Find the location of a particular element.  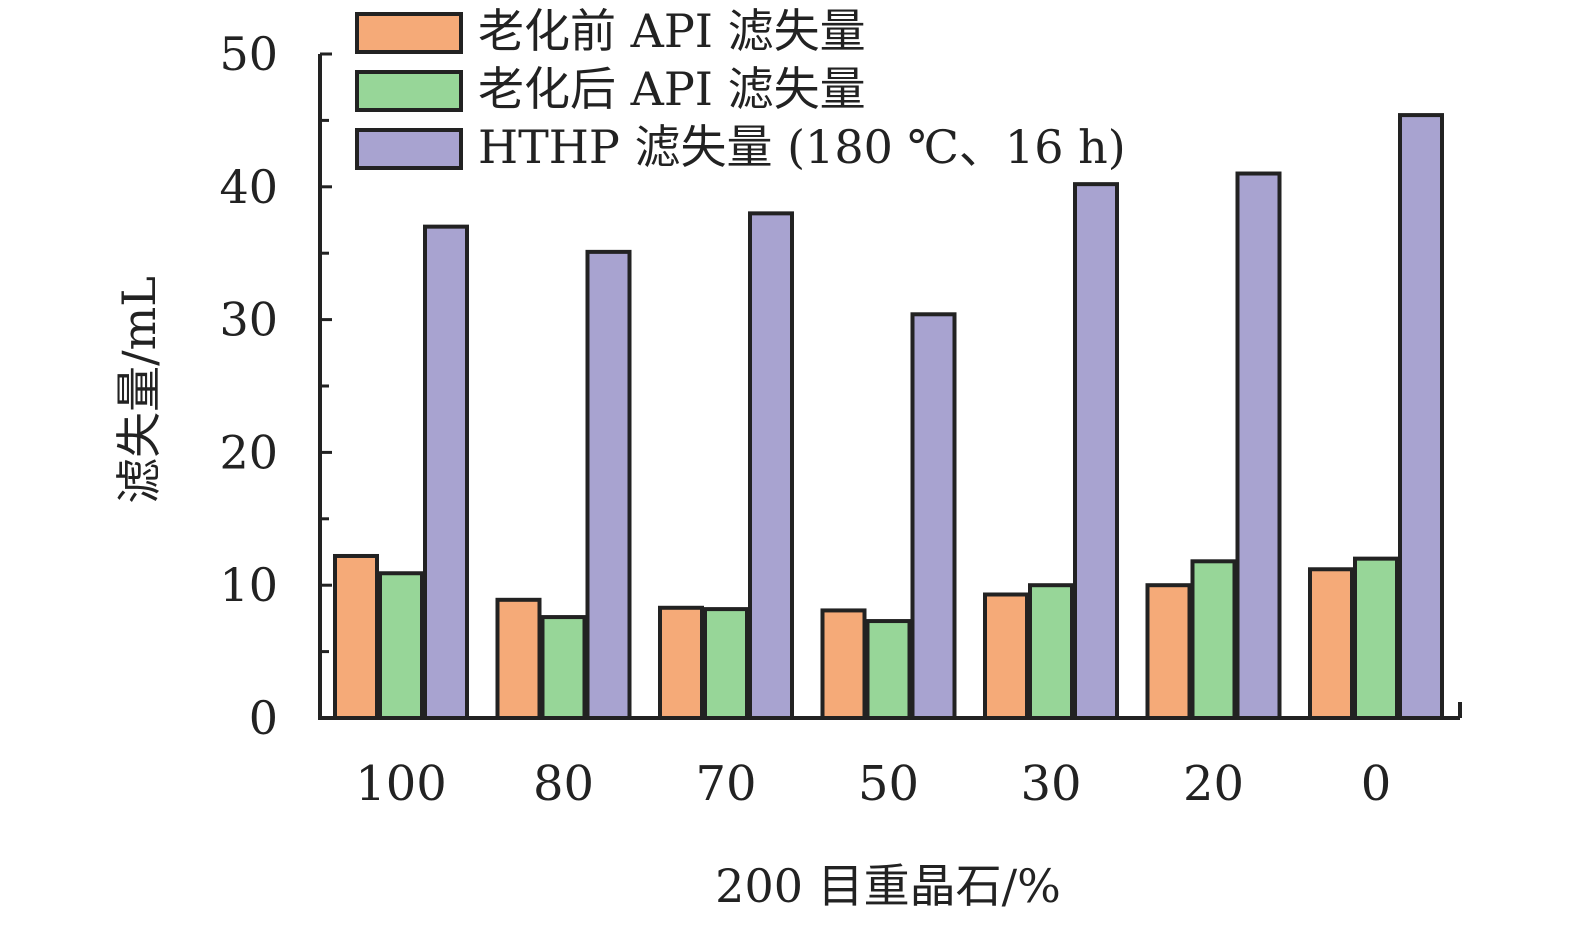

legend-label: HTHP 滤失量 (180 ℃、16 h) is located at coordinates (802, 147).